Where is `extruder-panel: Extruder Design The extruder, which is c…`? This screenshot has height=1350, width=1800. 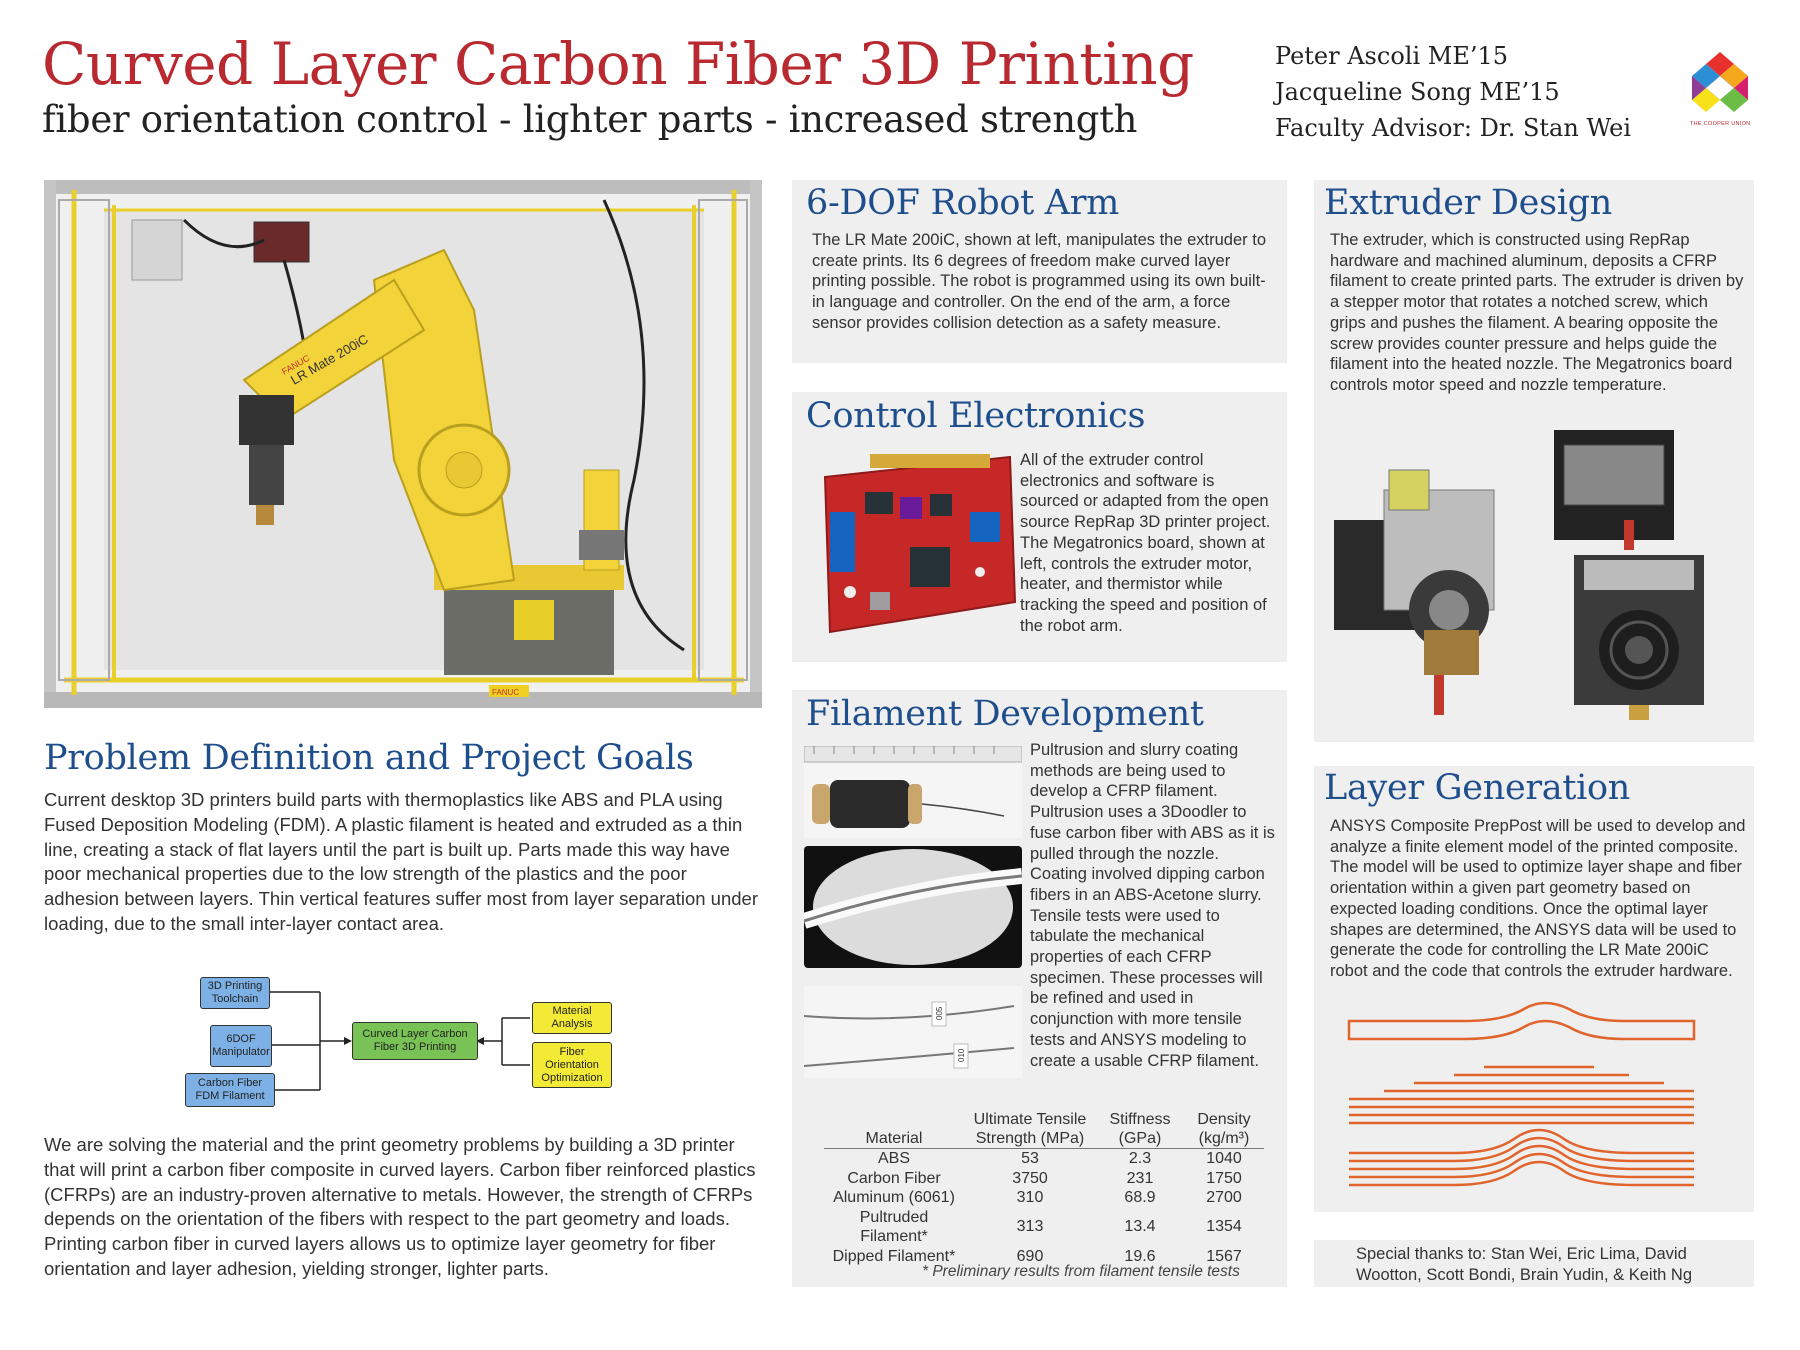
extruder-panel: Extruder Design The extruder, which is c… is located at coordinates (1534, 461).